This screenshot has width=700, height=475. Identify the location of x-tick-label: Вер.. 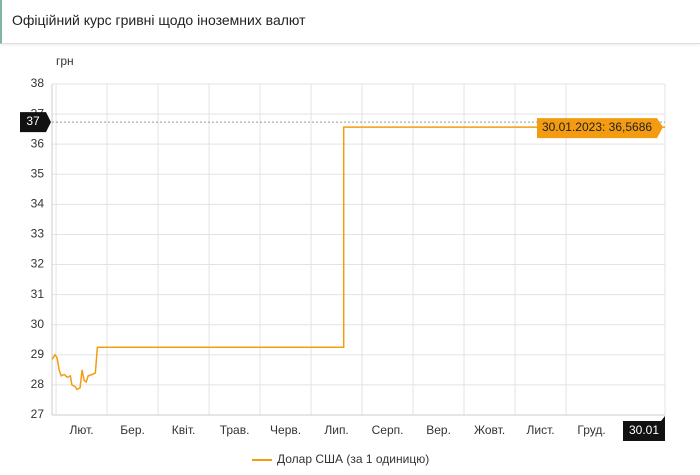
(438, 430).